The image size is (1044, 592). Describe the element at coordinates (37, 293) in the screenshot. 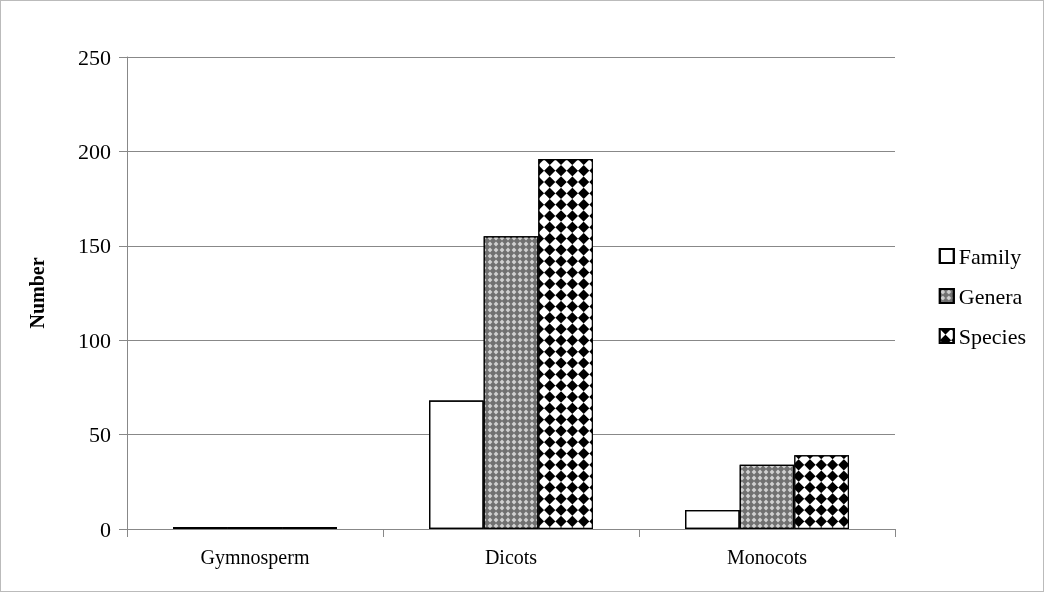

I see `y-axis-title: Number` at that location.